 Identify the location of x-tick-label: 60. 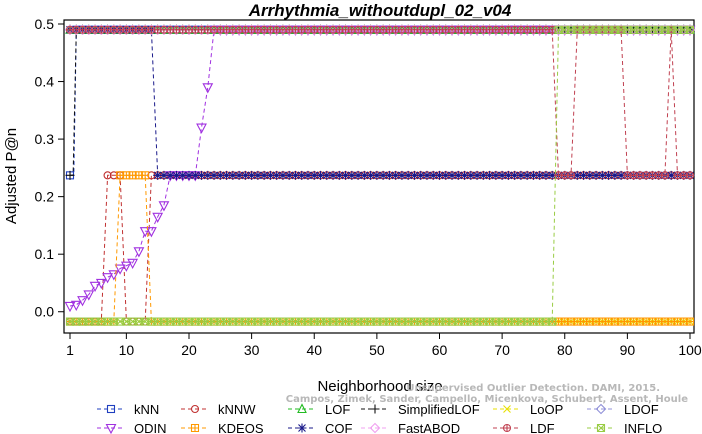
(440, 350).